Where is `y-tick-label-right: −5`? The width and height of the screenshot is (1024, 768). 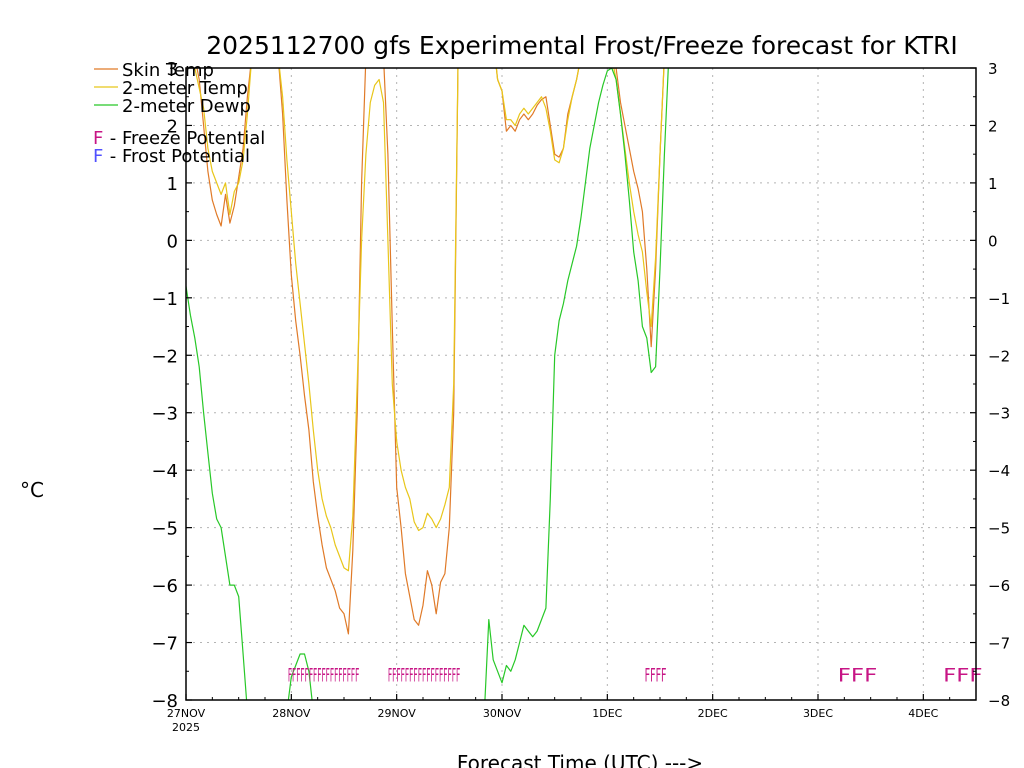 y-tick-label-right: −5 is located at coordinates (999, 529).